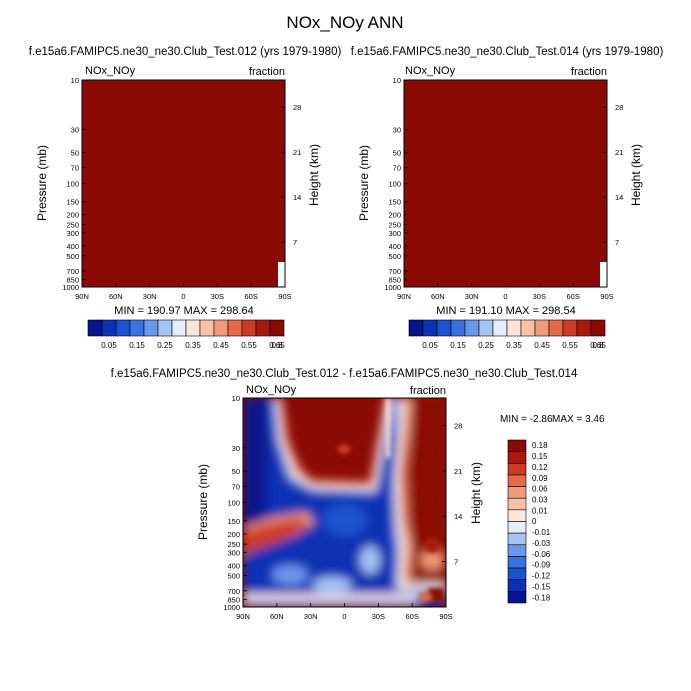 This screenshot has width=691, height=691. What do you see at coordinates (267, 72) in the screenshot?
I see `panel-1-right-string: fraction` at bounding box center [267, 72].